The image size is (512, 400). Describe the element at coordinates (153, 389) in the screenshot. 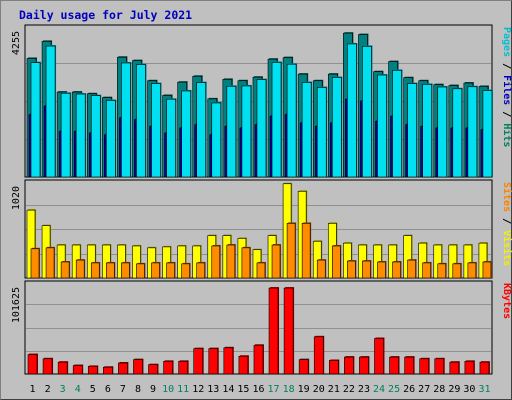

I see `day-label-9: 9` at that location.